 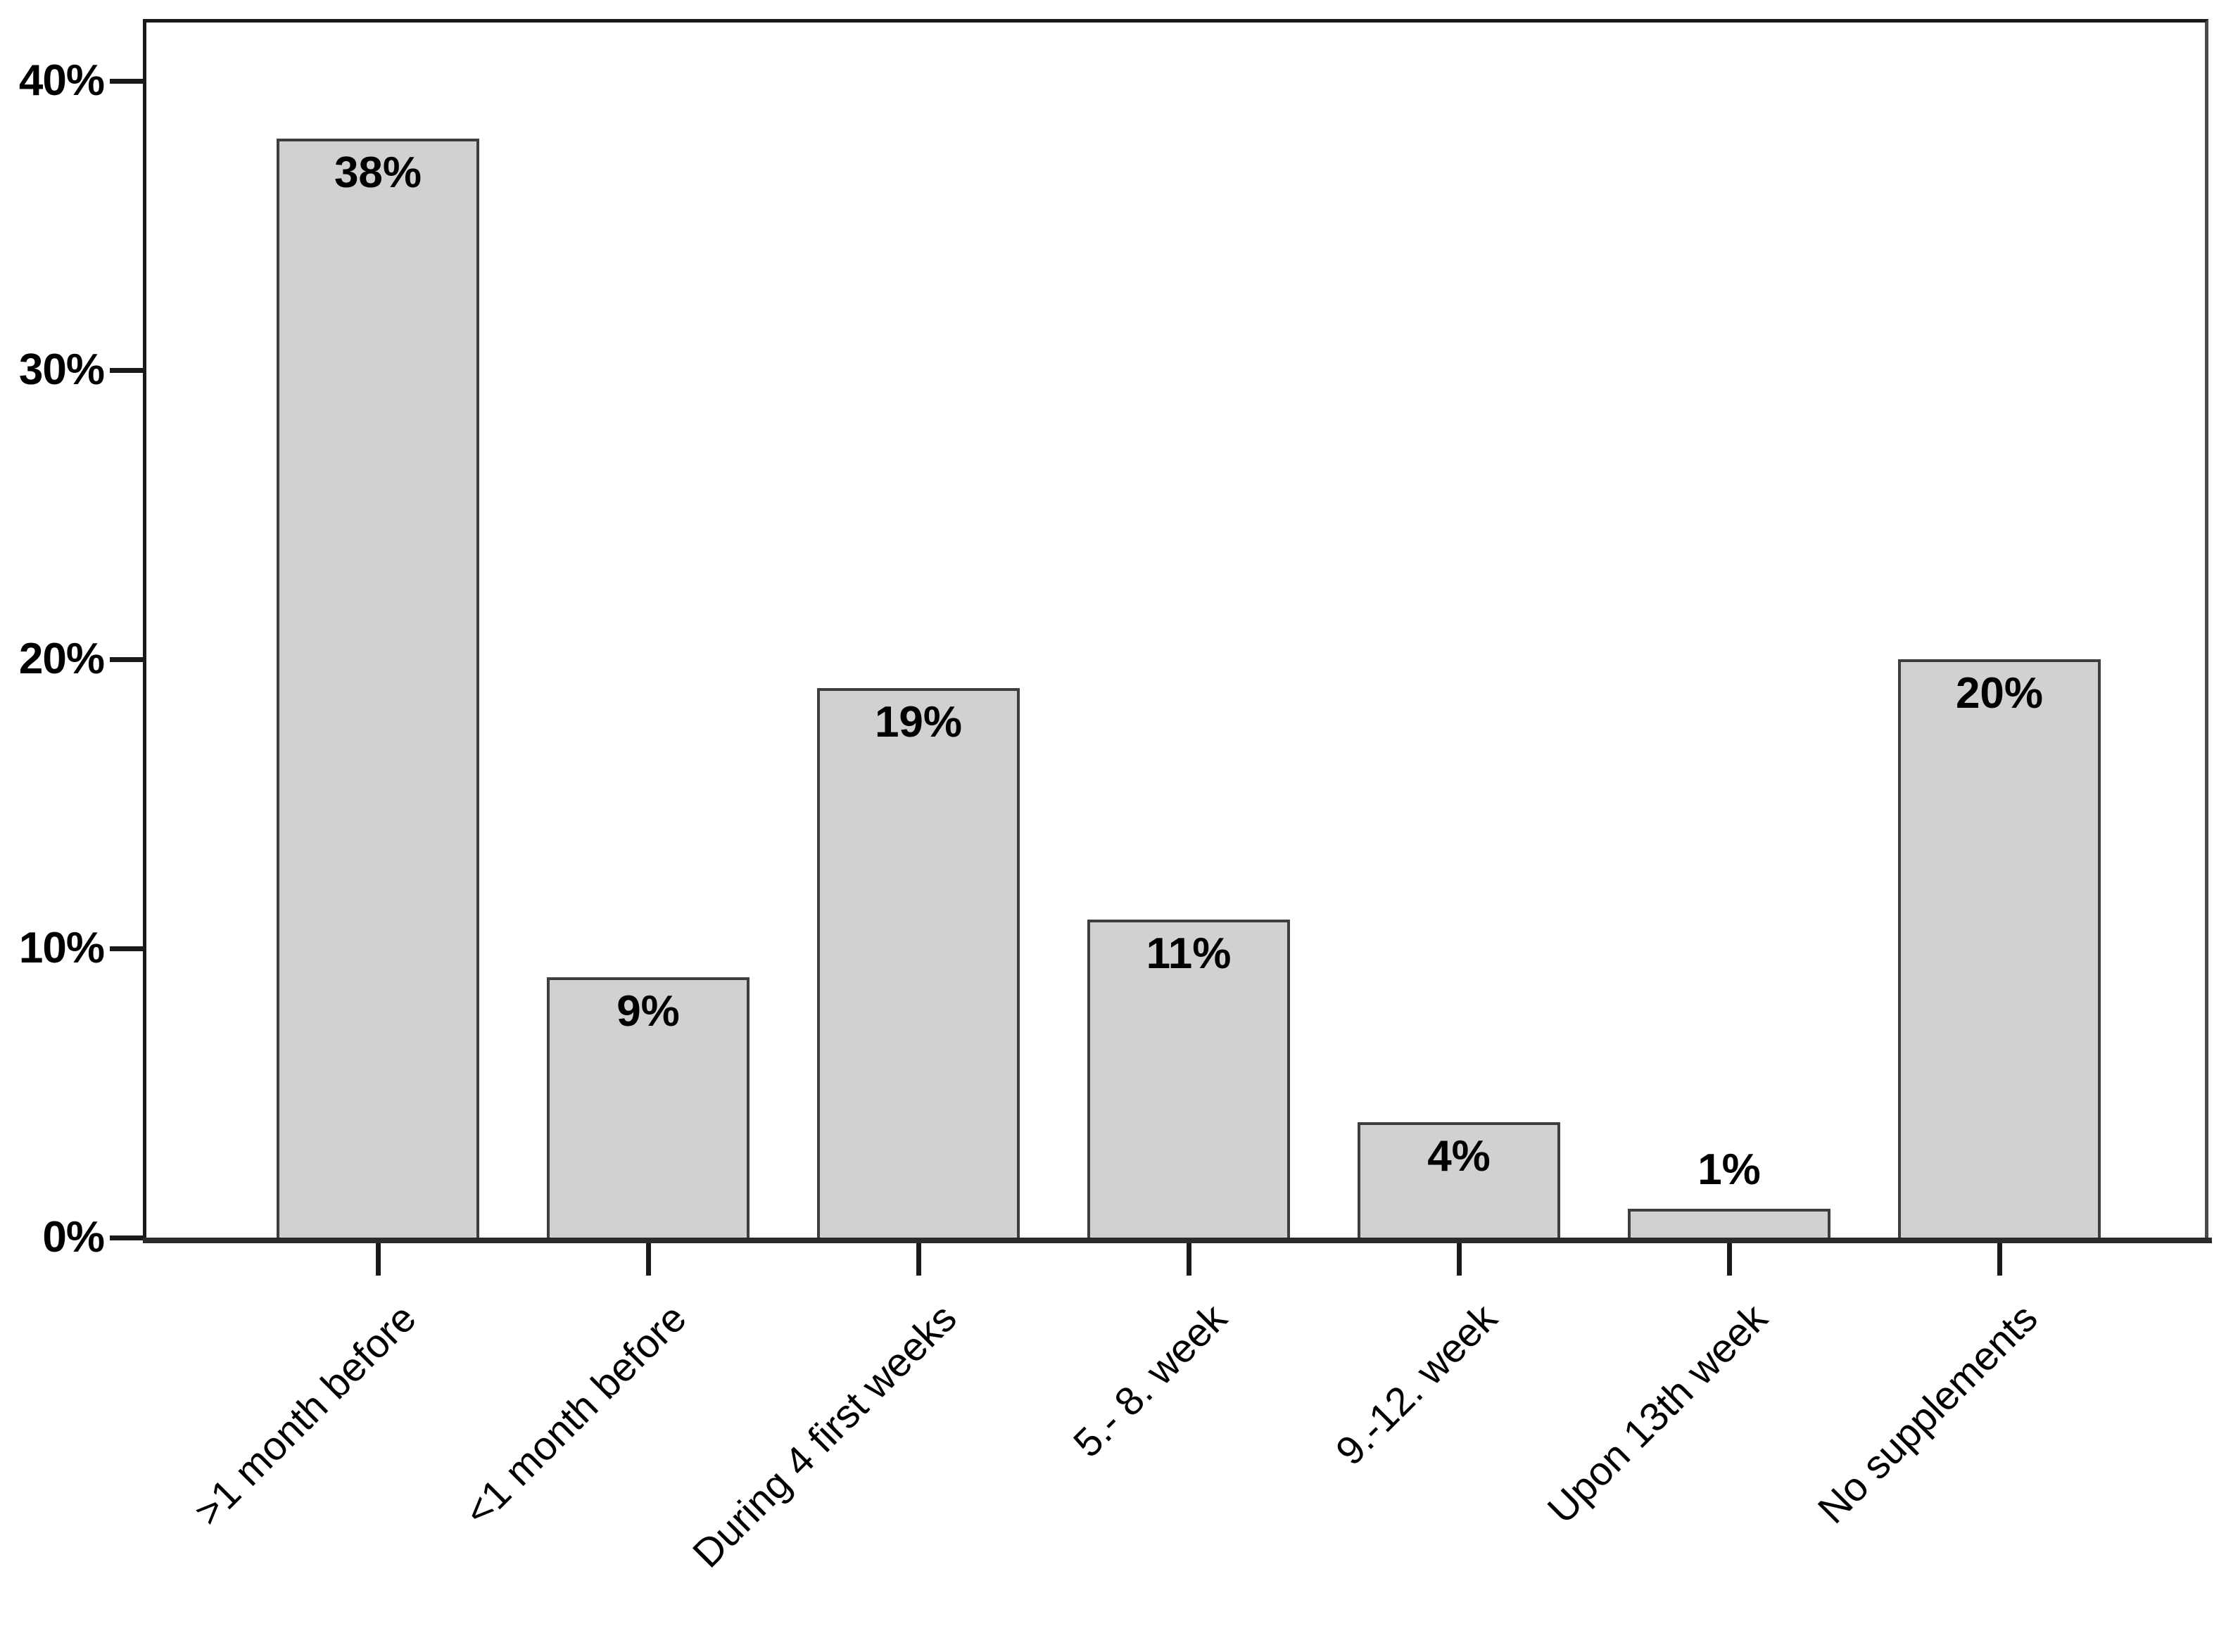 I want to click on y-axis-tick-label: 40%, so click(x=61, y=80).